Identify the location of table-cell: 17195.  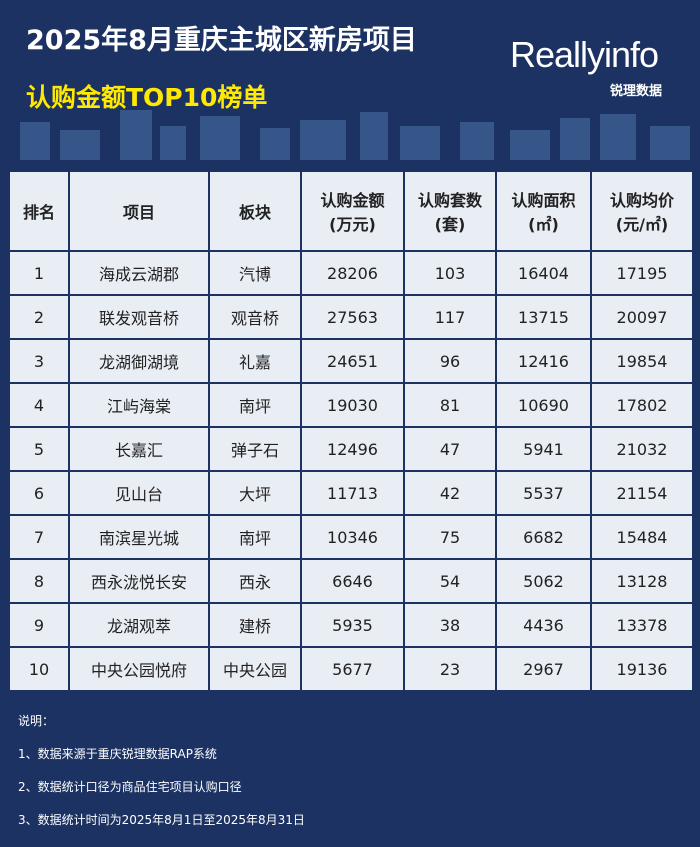
(642, 273).